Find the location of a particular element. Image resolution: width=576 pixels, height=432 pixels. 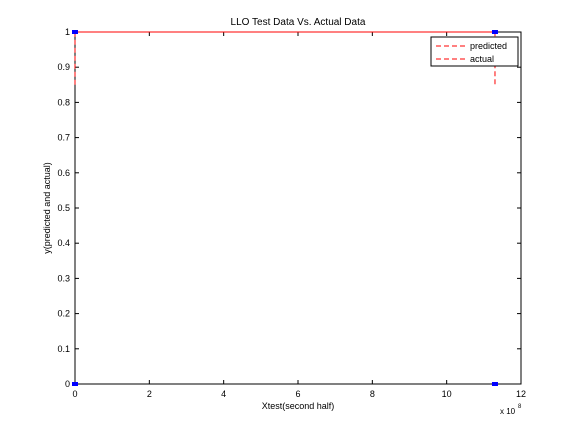

x-tick-label: 0 is located at coordinates (74, 394).